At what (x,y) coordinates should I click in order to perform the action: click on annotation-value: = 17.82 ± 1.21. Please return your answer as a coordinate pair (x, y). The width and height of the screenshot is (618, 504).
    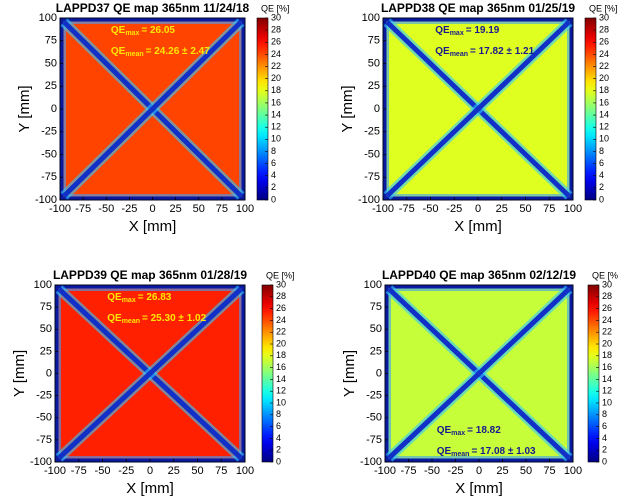
    Looking at the image, I should click on (502, 51).